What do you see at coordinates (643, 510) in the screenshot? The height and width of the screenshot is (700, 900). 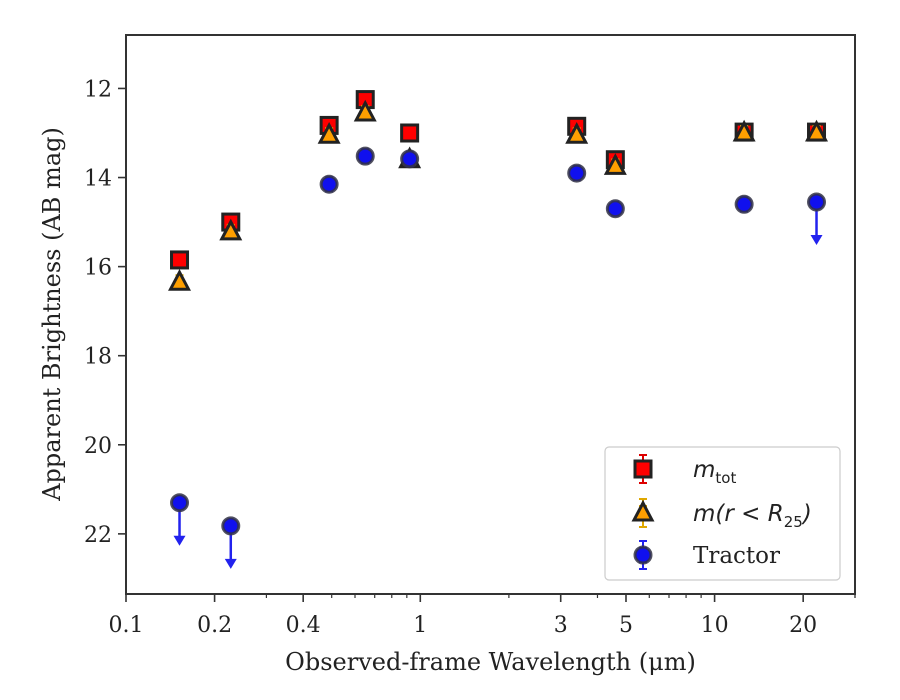 I see `legend-marker-triangle` at bounding box center [643, 510].